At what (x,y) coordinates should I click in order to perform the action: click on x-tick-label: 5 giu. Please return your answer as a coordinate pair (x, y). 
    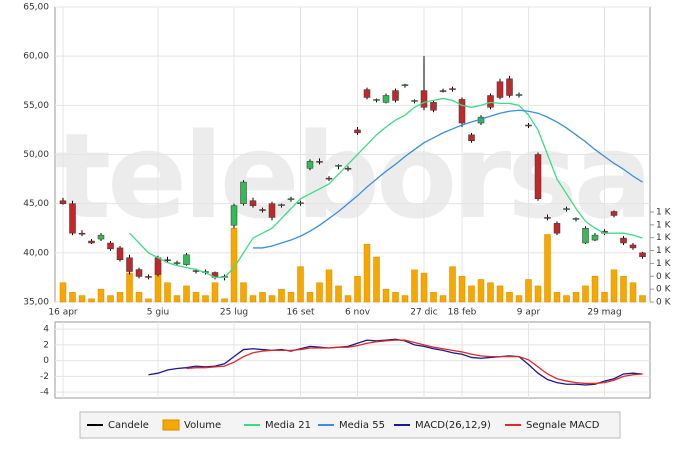
    Looking at the image, I should click on (158, 313).